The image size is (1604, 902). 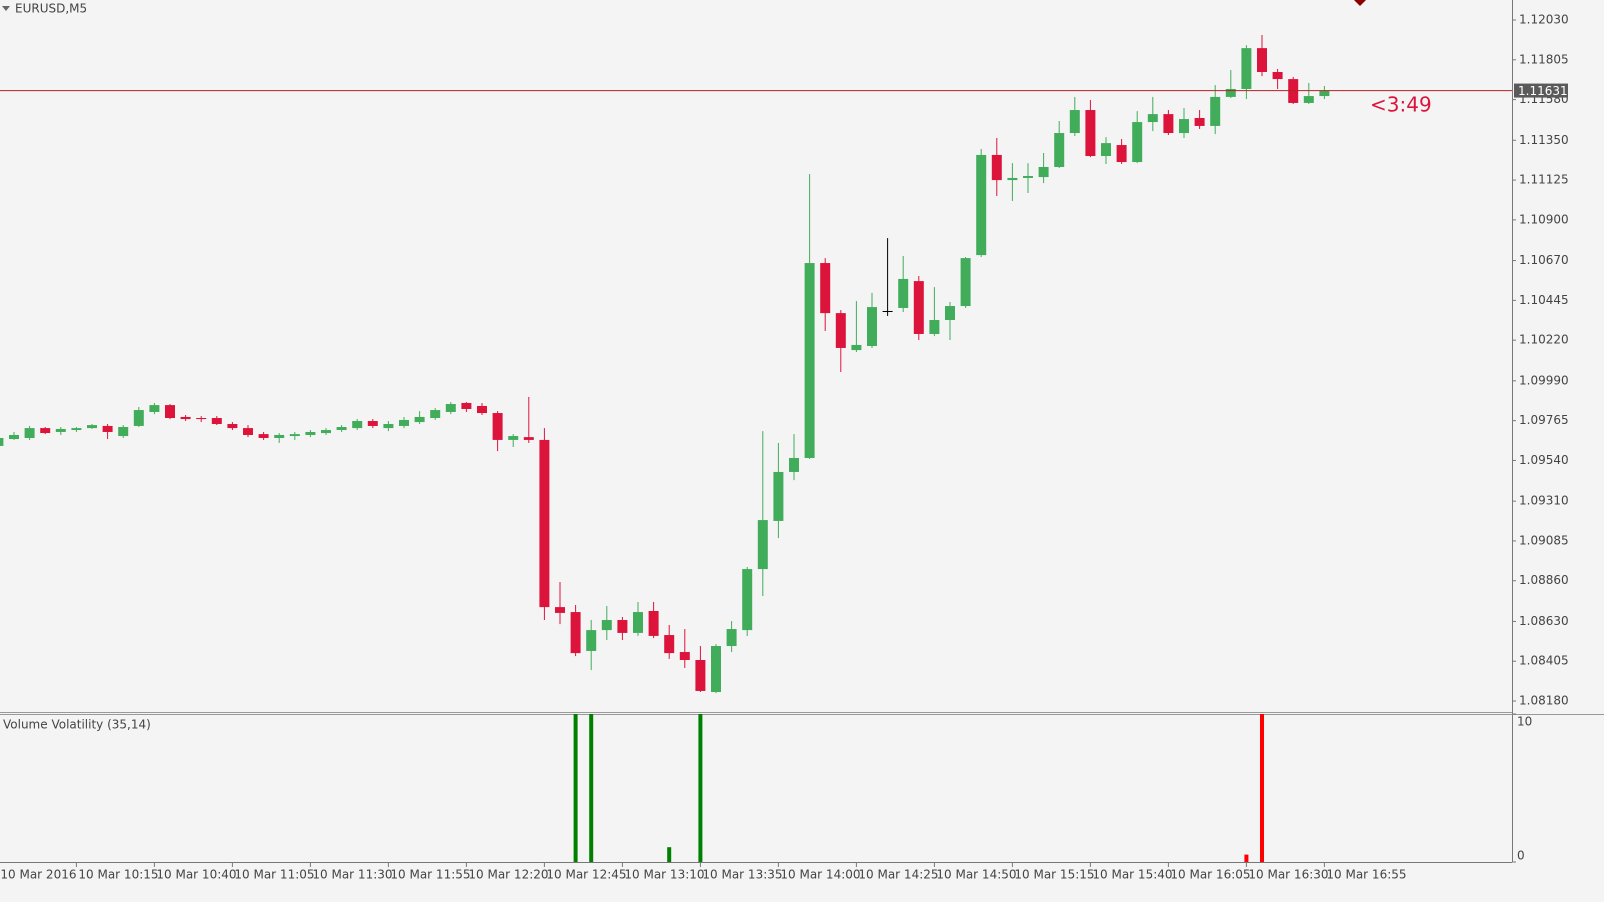 What do you see at coordinates (1544, 540) in the screenshot?
I see `y-tick-label: 1.09085` at bounding box center [1544, 540].